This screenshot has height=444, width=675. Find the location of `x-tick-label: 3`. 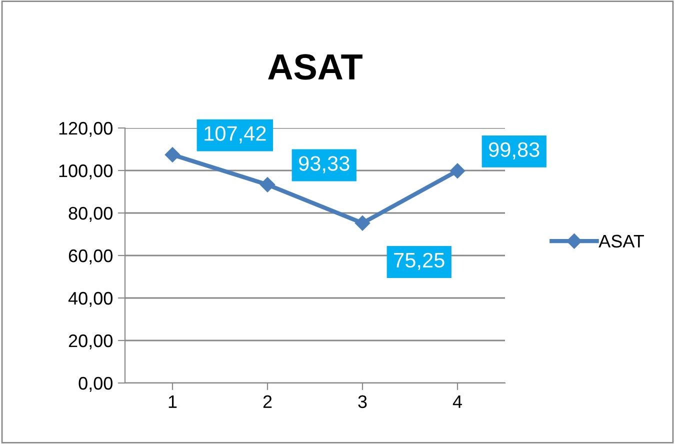

x-tick-label: 3 is located at coordinates (362, 401).